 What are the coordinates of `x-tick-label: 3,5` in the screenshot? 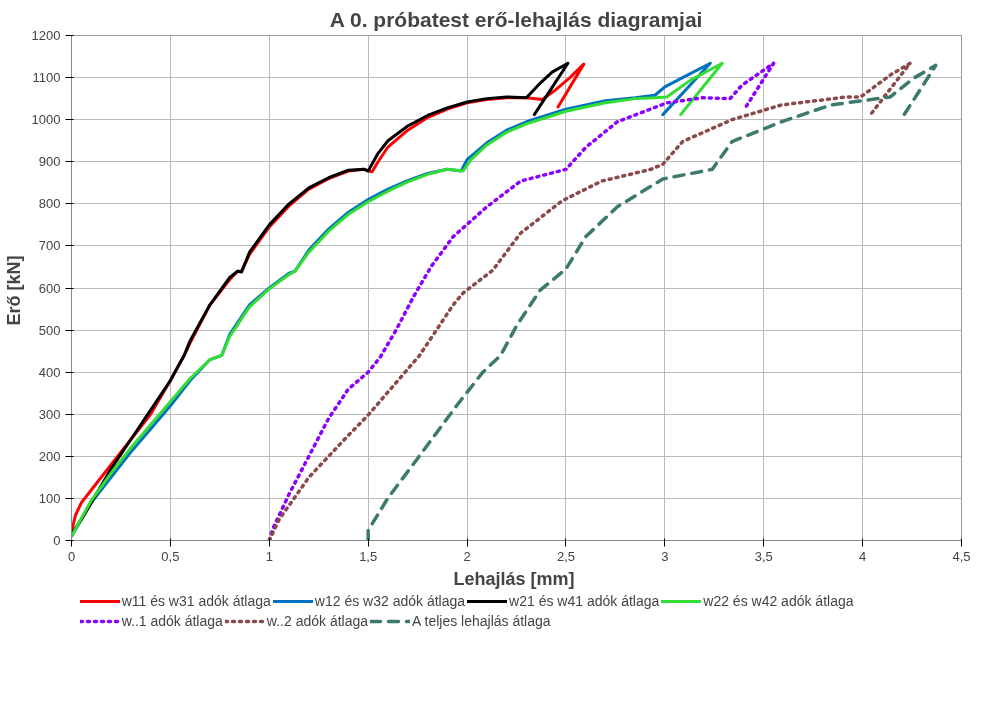 It's located at (763, 556).